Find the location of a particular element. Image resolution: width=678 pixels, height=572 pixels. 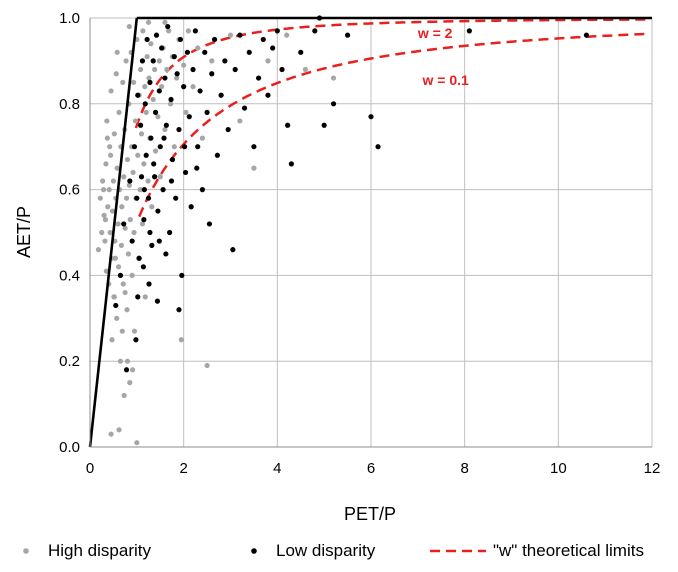

annotations: w = 2 w = 0.1 is located at coordinates (443, 56).